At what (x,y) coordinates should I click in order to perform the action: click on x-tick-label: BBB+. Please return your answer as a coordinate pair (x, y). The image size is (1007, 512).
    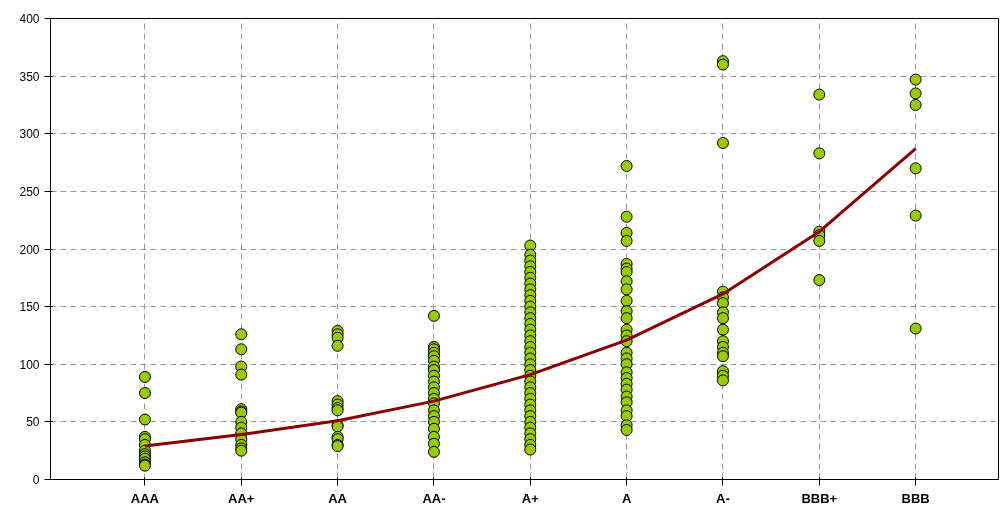
    Looking at the image, I should click on (819, 498).